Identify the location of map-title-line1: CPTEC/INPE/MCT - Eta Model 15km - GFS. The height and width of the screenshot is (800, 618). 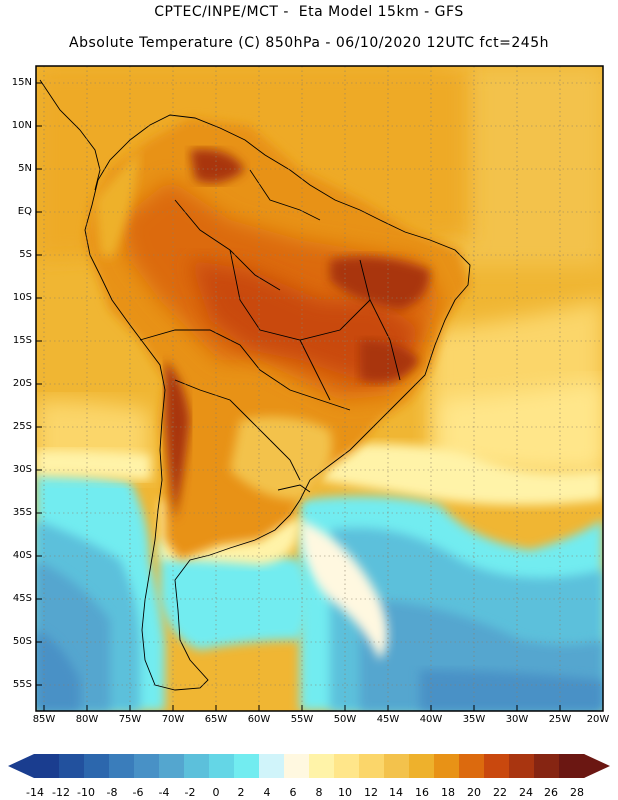
(309, 12).